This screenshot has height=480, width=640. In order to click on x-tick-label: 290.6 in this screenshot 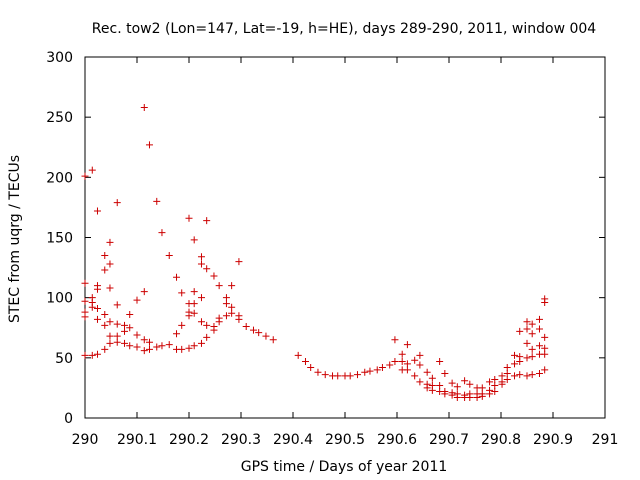, I will do `click(397, 440)`.